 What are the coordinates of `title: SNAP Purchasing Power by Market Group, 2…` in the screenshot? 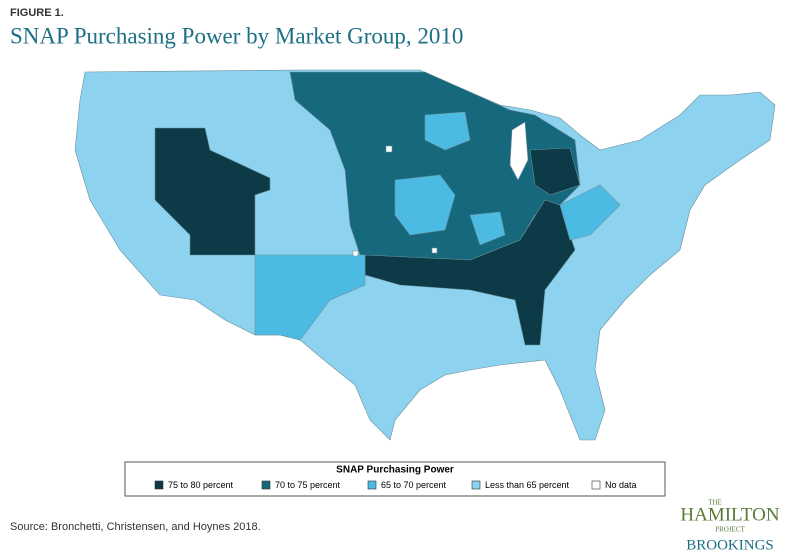 It's located at (236, 35).